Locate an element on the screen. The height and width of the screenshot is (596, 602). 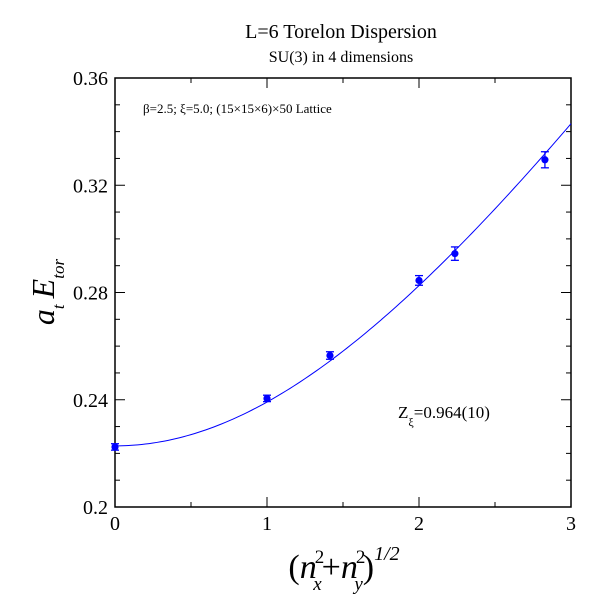
y-tick-label: 0.2 is located at coordinates (95, 508).